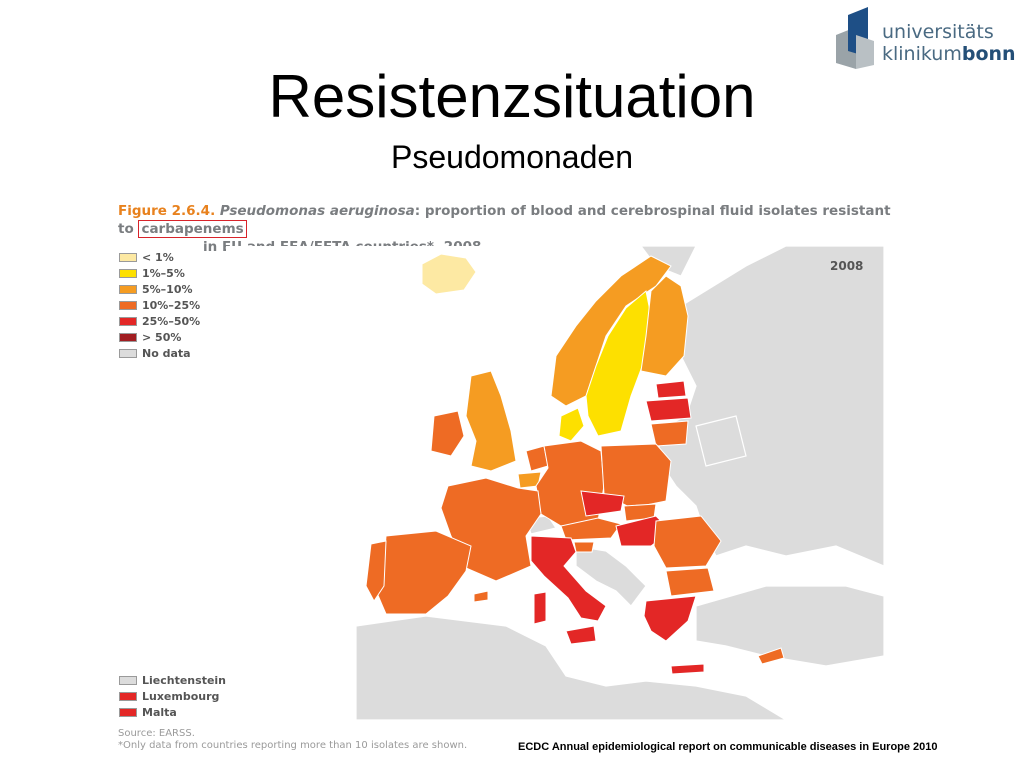 The width and height of the screenshot is (1024, 768). I want to click on country-bulgaria, so click(690, 582).